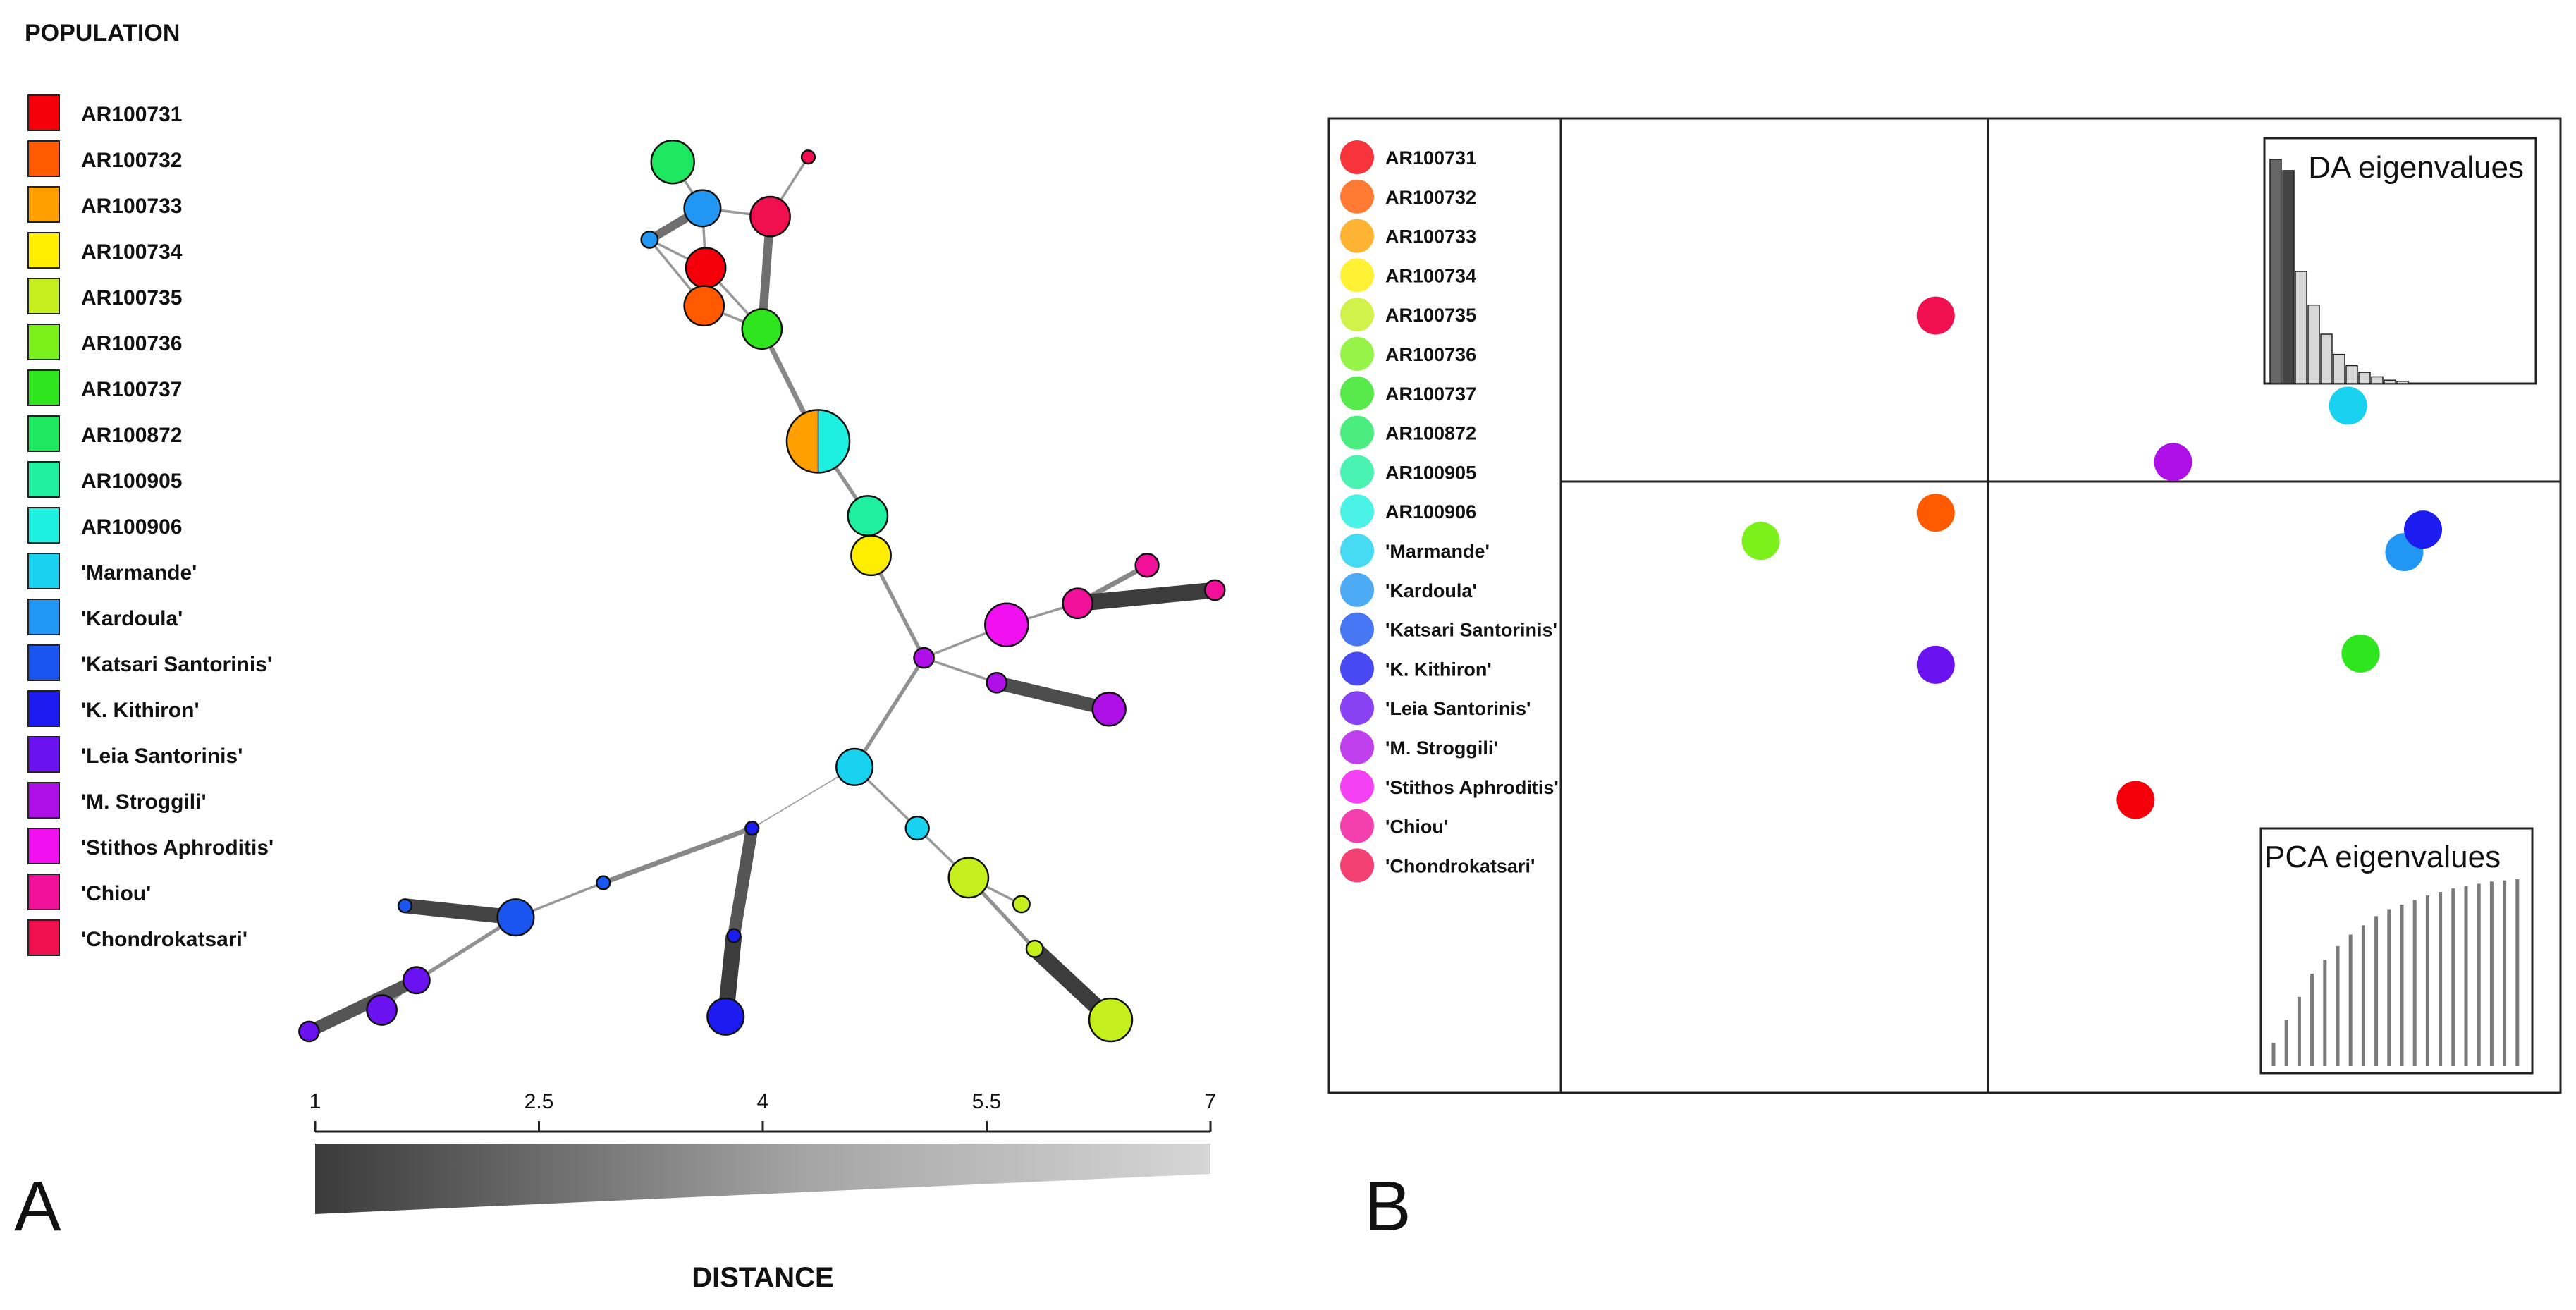  Describe the element at coordinates (131, 482) in the screenshot. I see `legend-a-label: AR100905` at that location.